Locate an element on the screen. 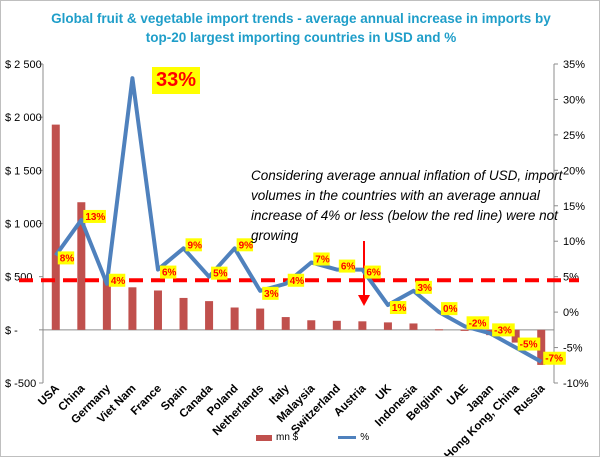 The width and height of the screenshot is (600, 457). right-tick-label: 10% is located at coordinates (574, 242).